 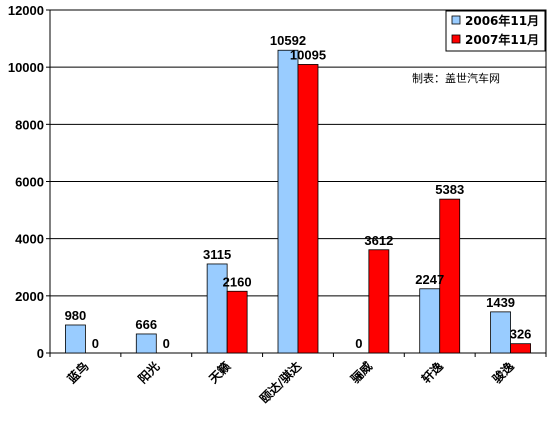 I want to click on y-tick-label-2: 4000, so click(x=29, y=239).